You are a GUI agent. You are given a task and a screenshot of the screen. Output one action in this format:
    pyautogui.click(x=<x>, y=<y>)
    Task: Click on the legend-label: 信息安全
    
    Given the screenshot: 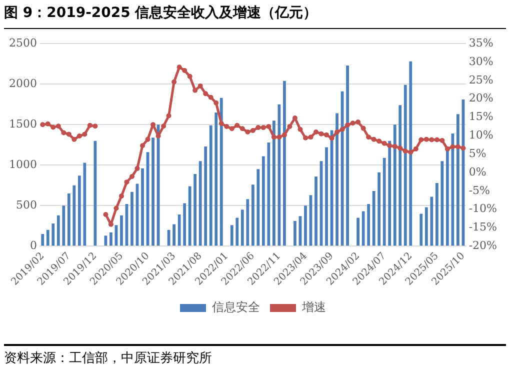 What is the action you would take?
    pyautogui.click(x=236, y=307)
    